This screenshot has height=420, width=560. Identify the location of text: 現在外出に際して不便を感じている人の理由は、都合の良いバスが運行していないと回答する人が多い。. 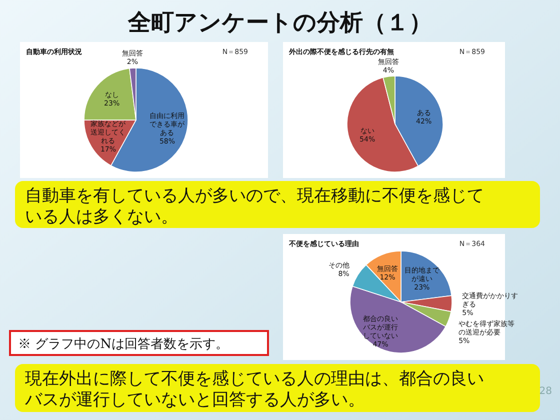
(254, 389).